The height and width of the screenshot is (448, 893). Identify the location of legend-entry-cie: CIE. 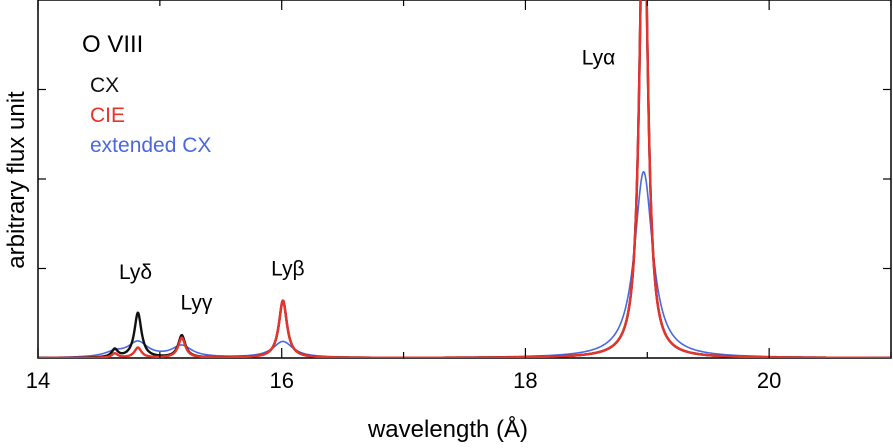
(107, 115).